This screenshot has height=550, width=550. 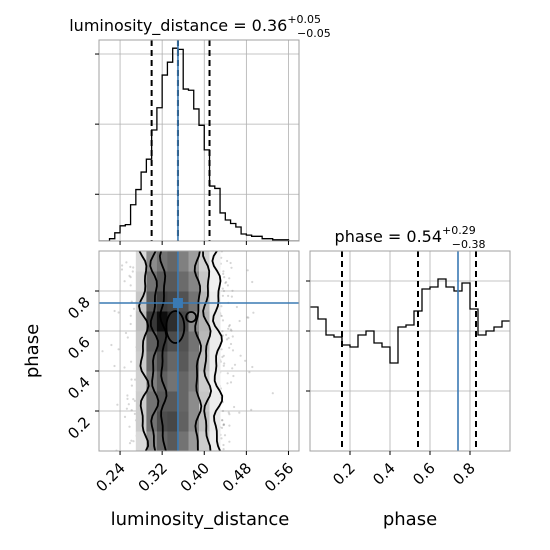 I want to click on luminosity-distance-histogram-step, so click(x=199, y=144).